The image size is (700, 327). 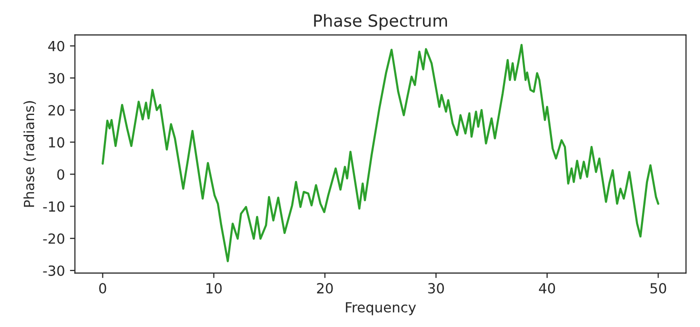 I want to click on x-tick-label: 10, so click(x=214, y=288).